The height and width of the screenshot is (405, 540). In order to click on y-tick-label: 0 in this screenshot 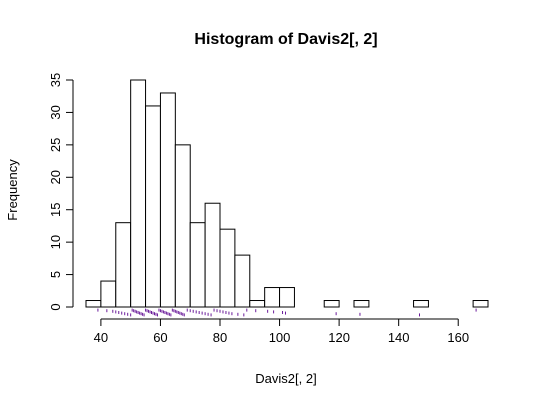, I will do `click(55, 306)`.